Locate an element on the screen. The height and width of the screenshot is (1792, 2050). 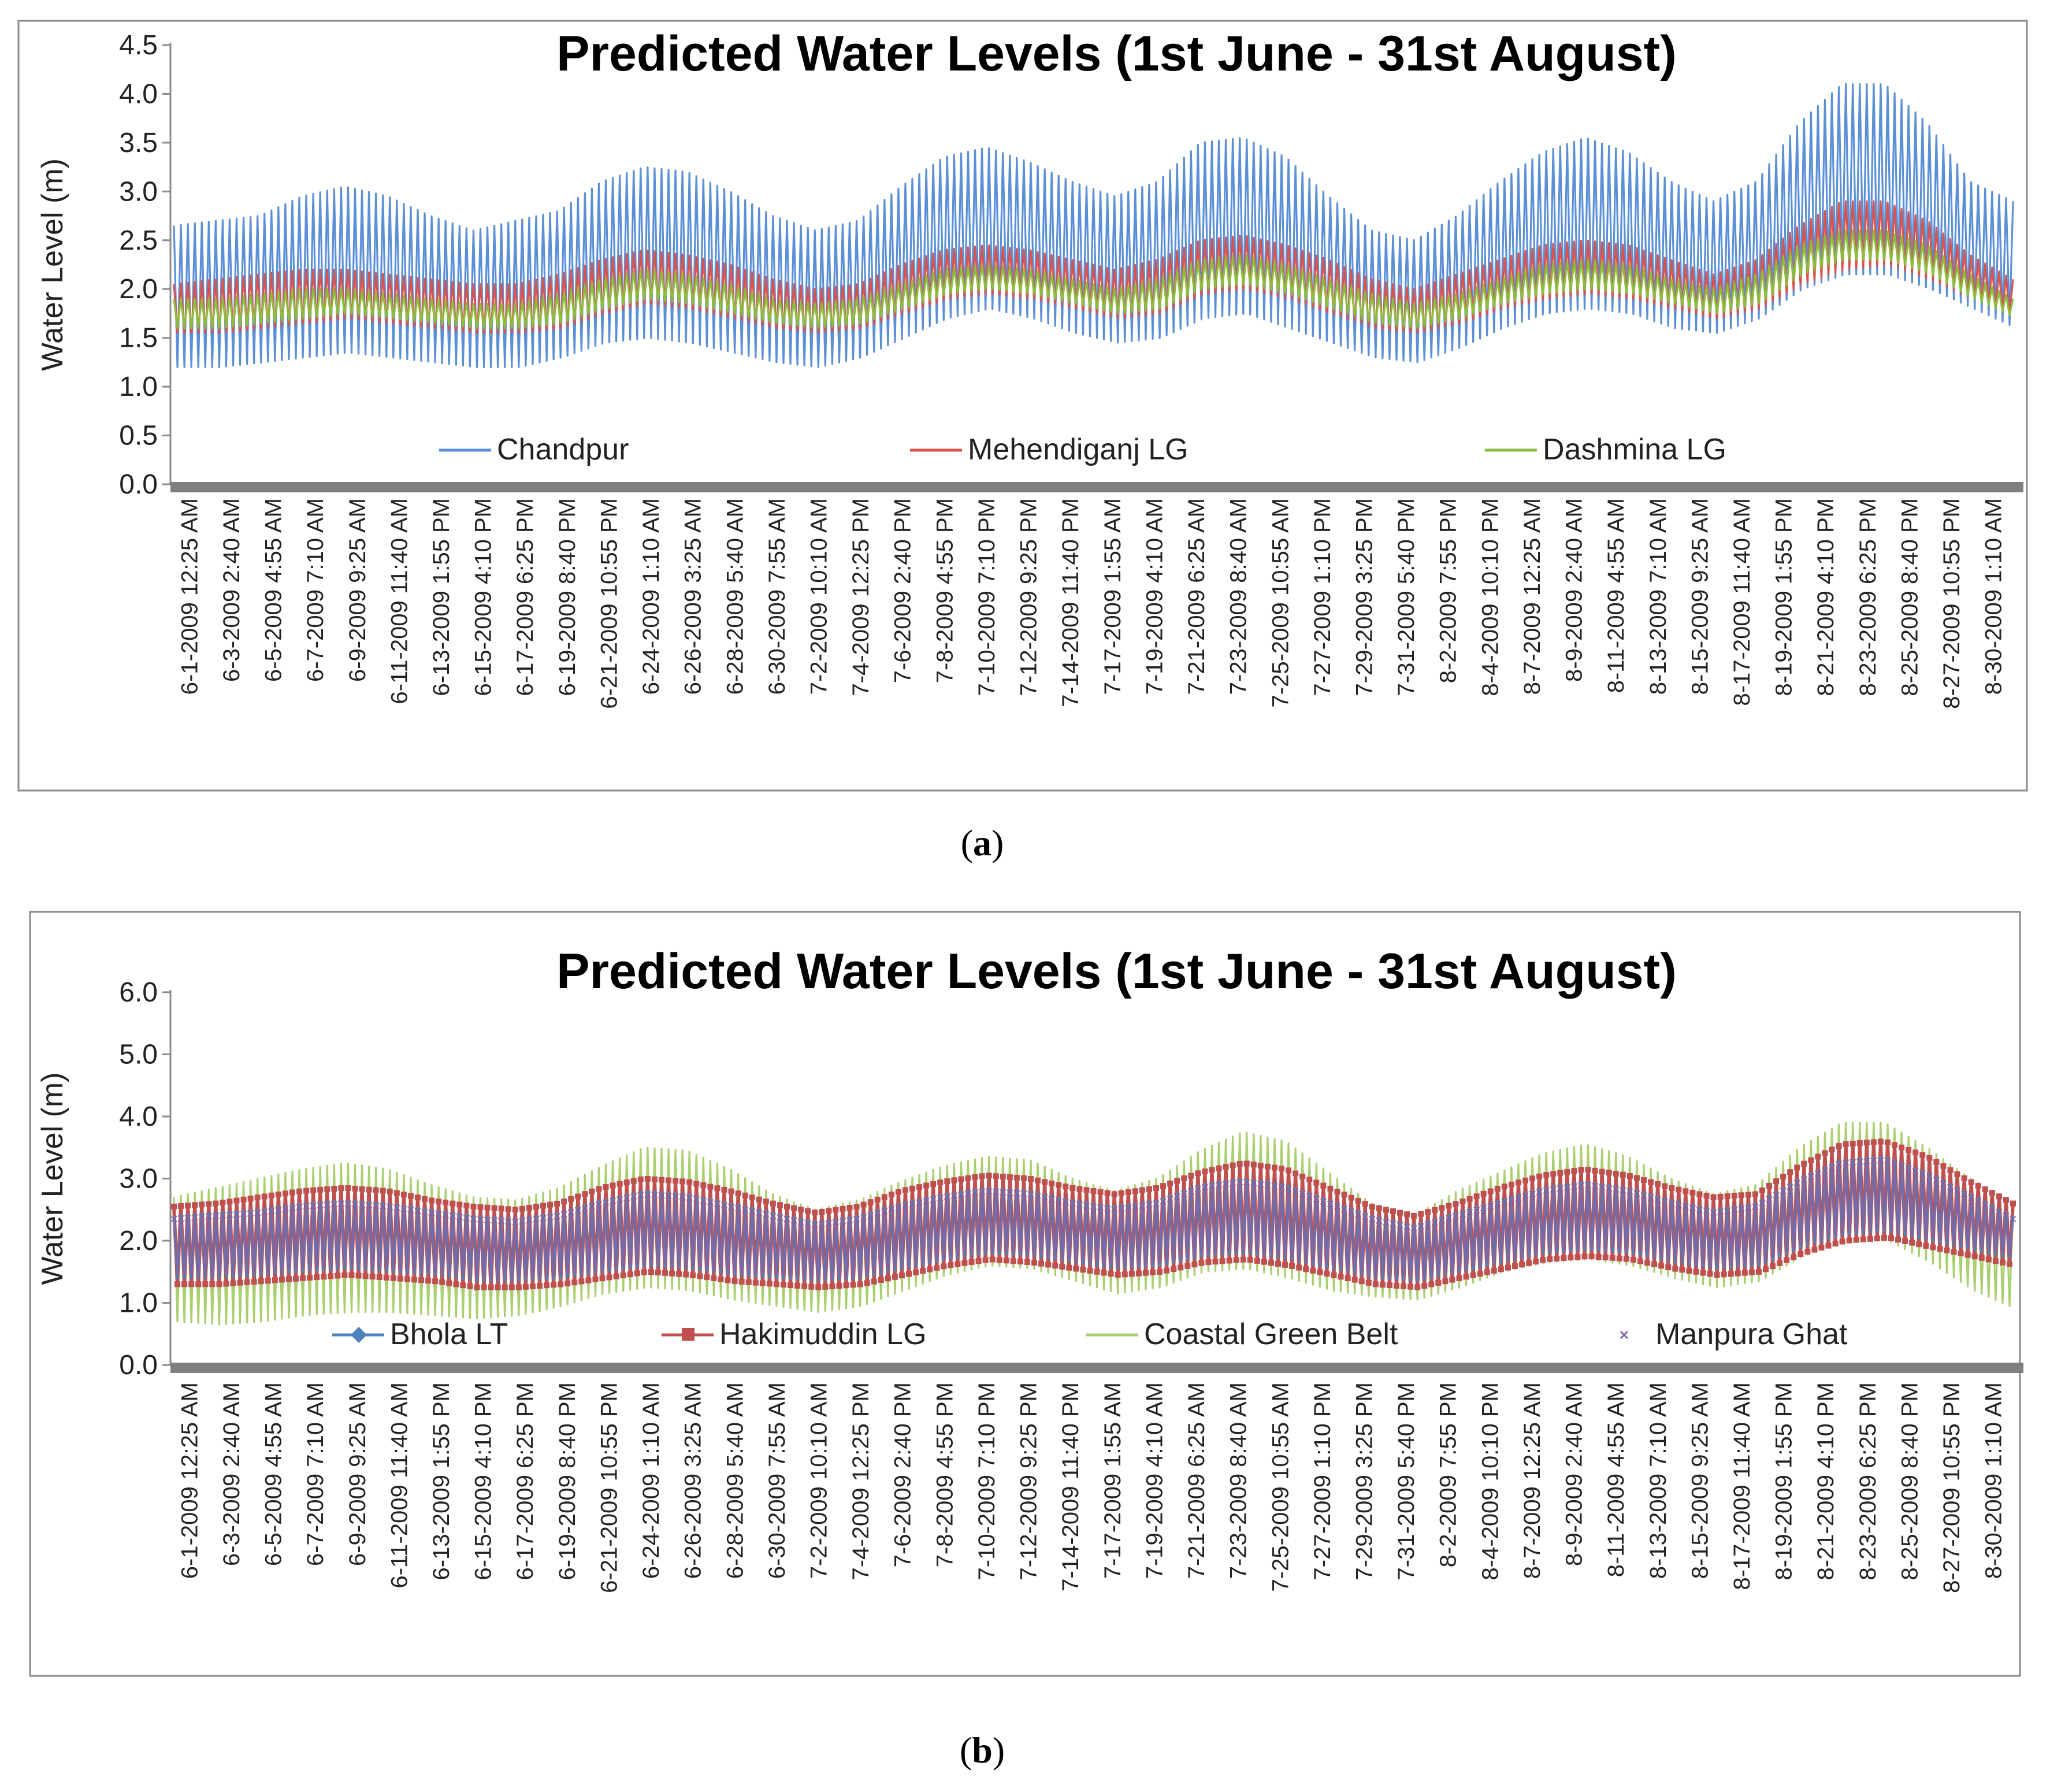
x-tick-label: 7-29-2009 3:25 PM is located at coordinates (1364, 1481).